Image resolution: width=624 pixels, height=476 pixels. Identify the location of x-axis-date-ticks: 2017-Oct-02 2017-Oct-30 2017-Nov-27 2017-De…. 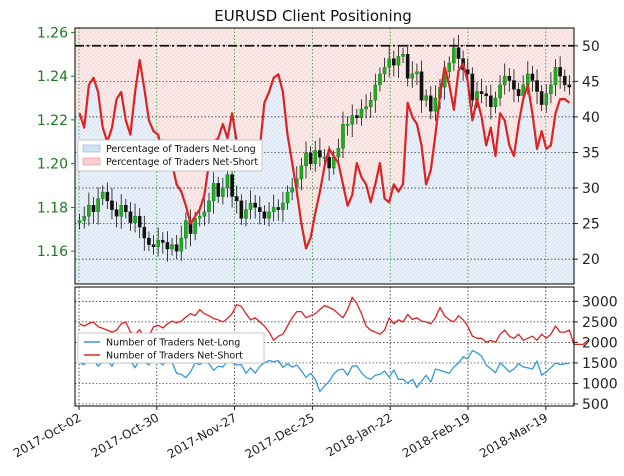
(280, 433).